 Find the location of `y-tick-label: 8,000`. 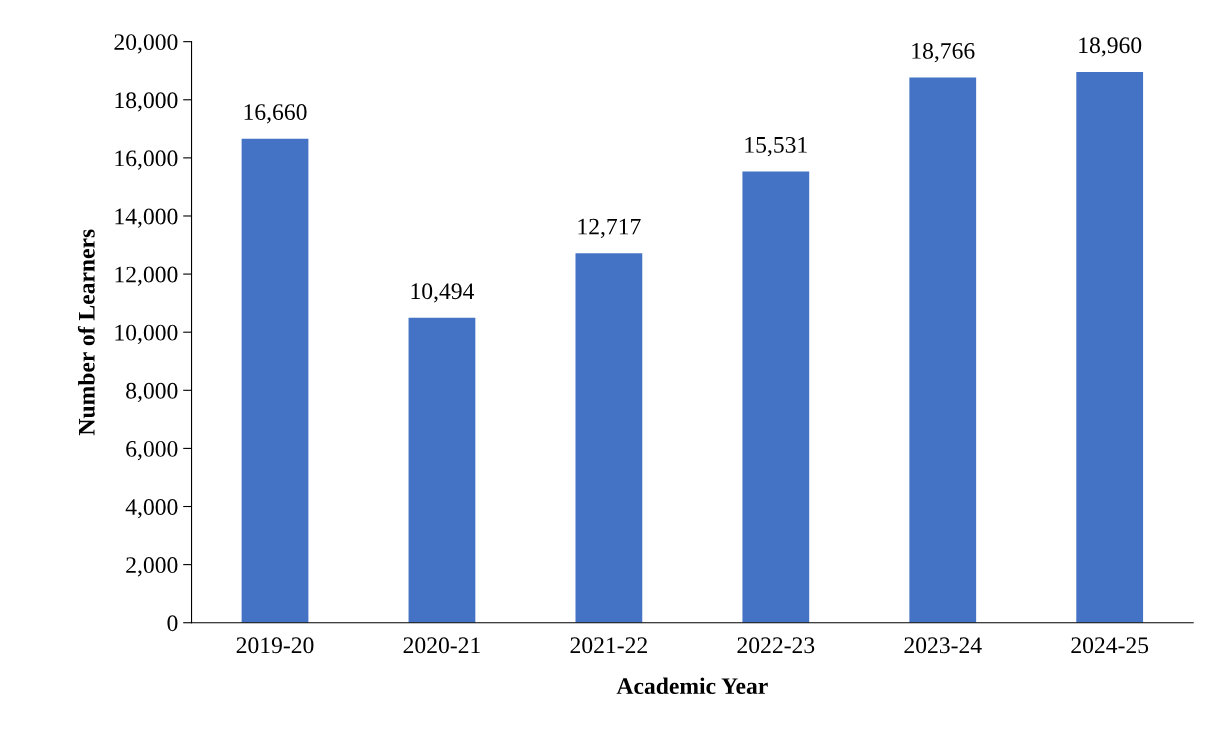

y-tick-label: 8,000 is located at coordinates (152, 392).